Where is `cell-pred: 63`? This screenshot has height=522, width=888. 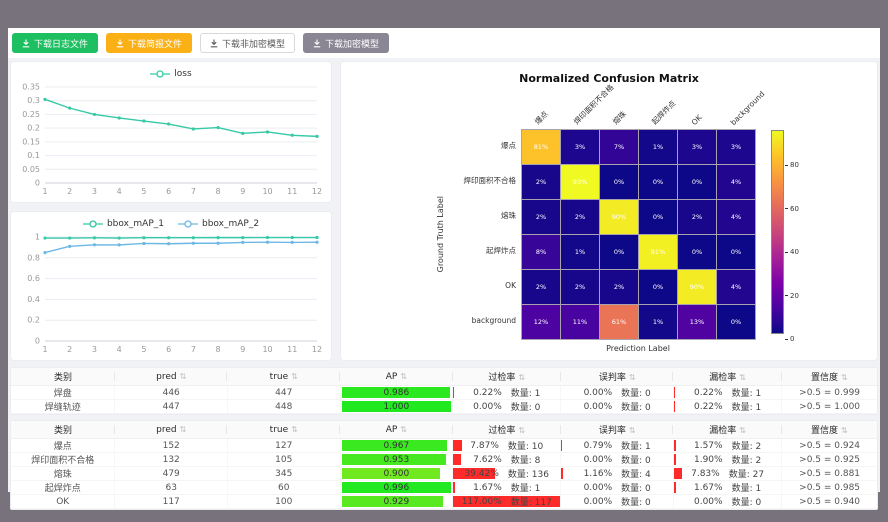 cell-pred: 63 is located at coordinates (171, 487).